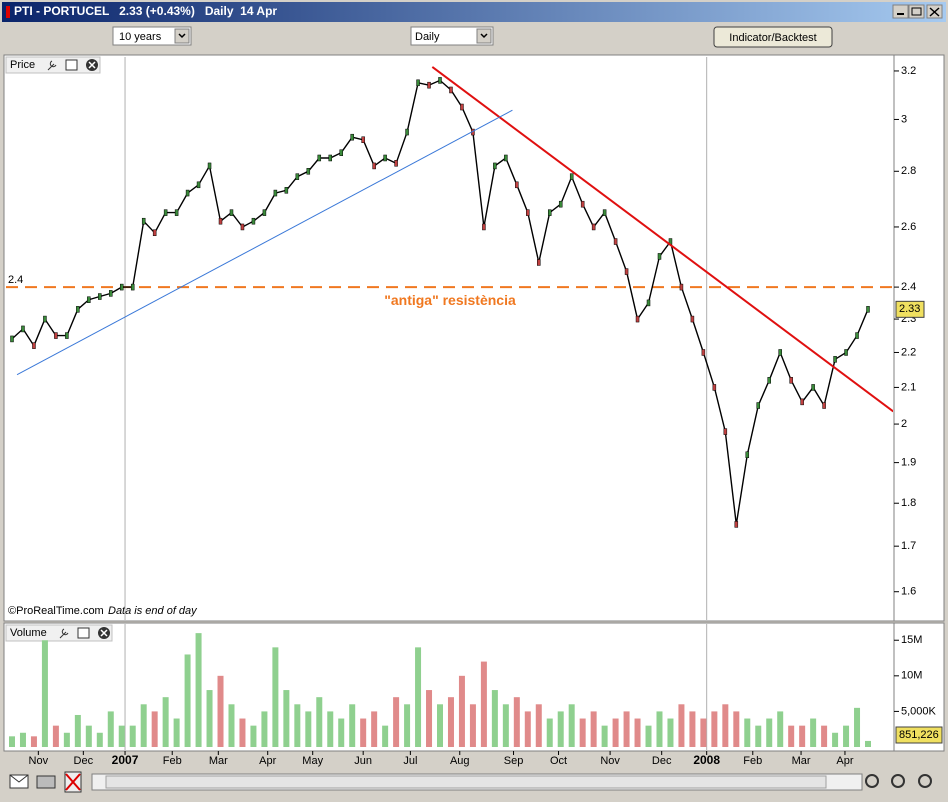  I want to click on indicator-button, so click(773, 37).